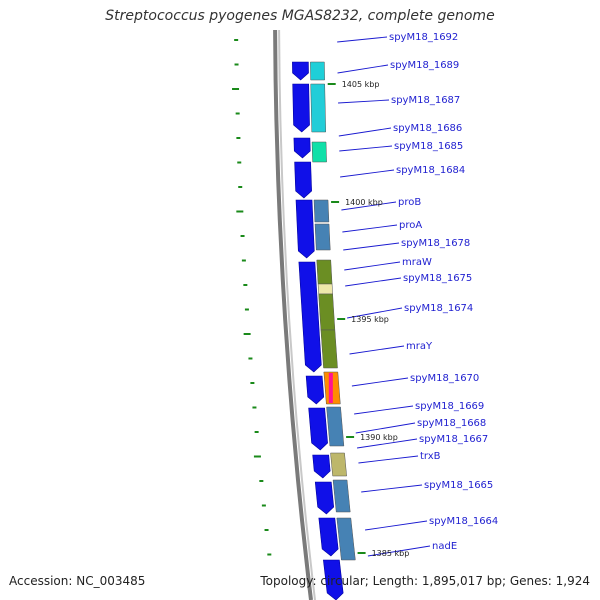 The image size is (600, 600). Describe the element at coordinates (321, 211) in the screenshot. I see `gene-block-proB` at that location.